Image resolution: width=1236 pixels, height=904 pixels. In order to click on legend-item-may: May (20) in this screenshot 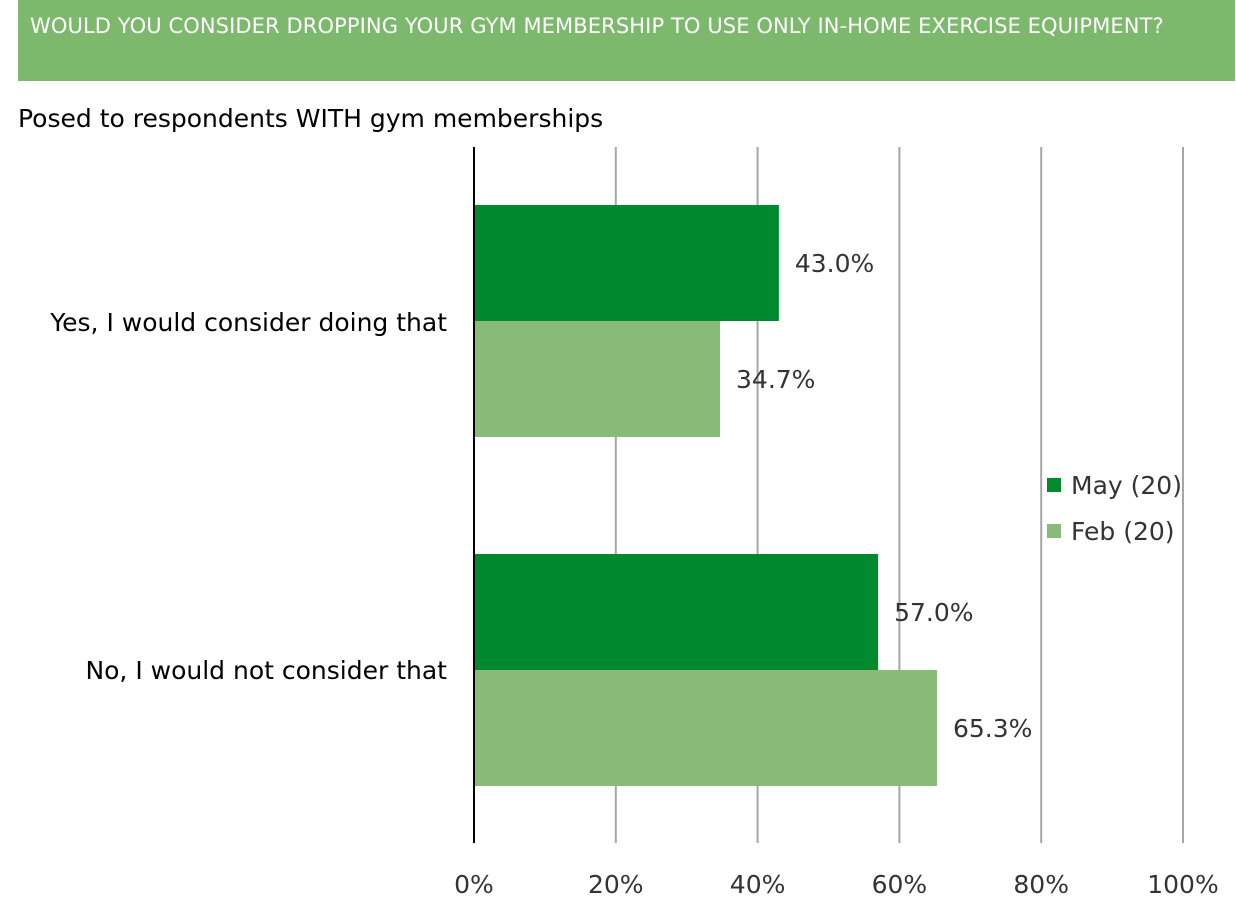, I will do `click(1114, 485)`.